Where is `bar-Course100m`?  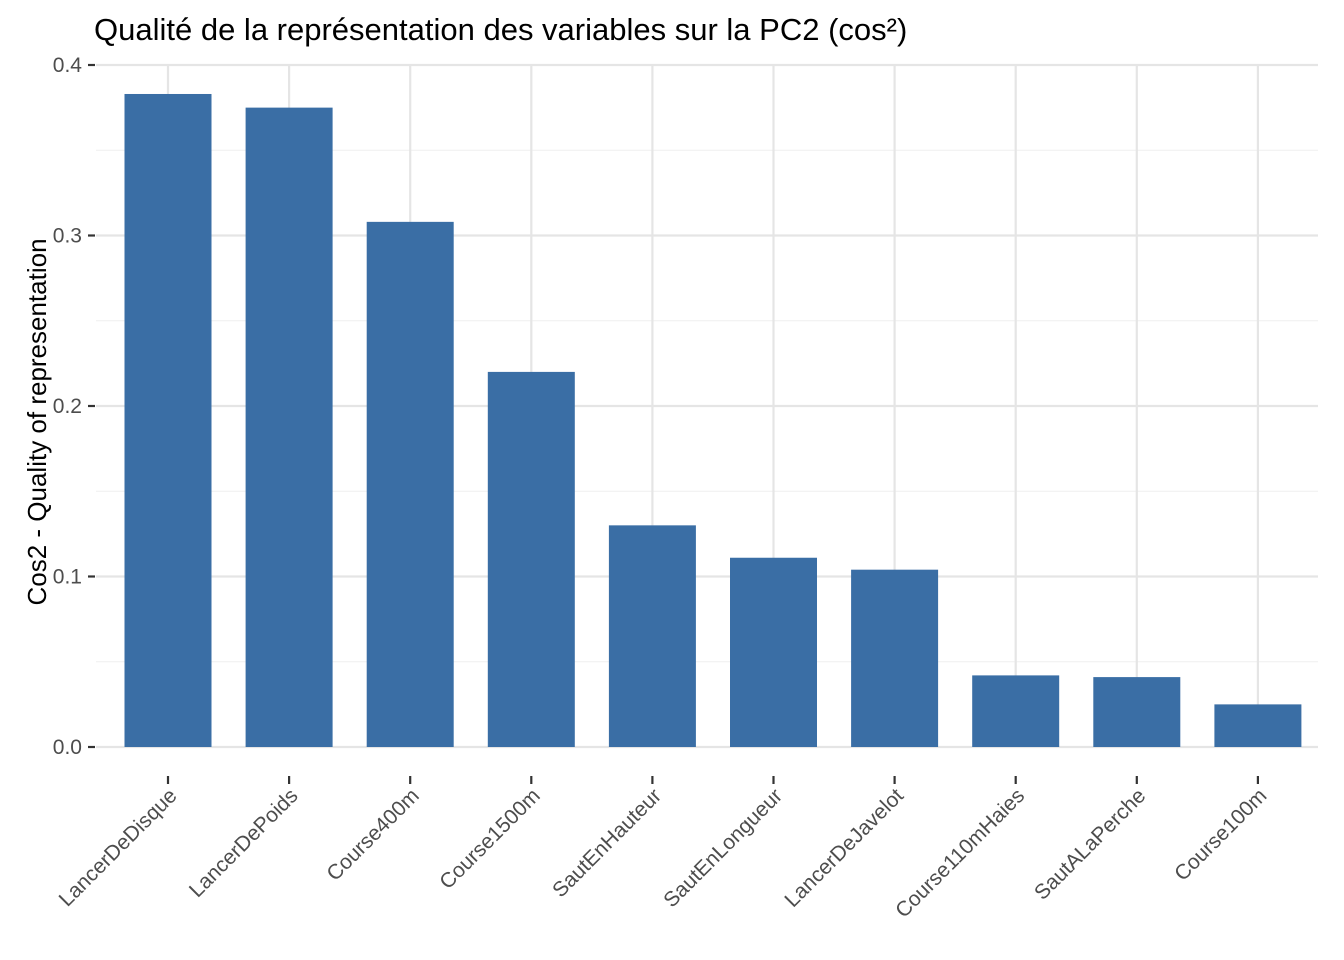 bar-Course100m is located at coordinates (1258, 725).